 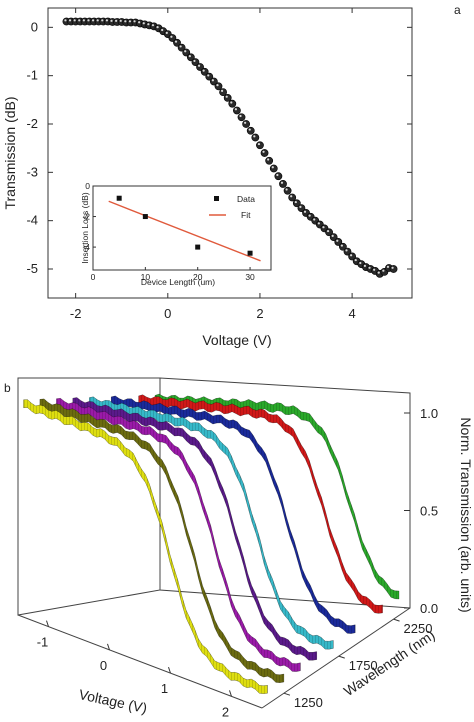 What do you see at coordinates (246, 199) in the screenshot?
I see `legend-data-label: Data` at bounding box center [246, 199].